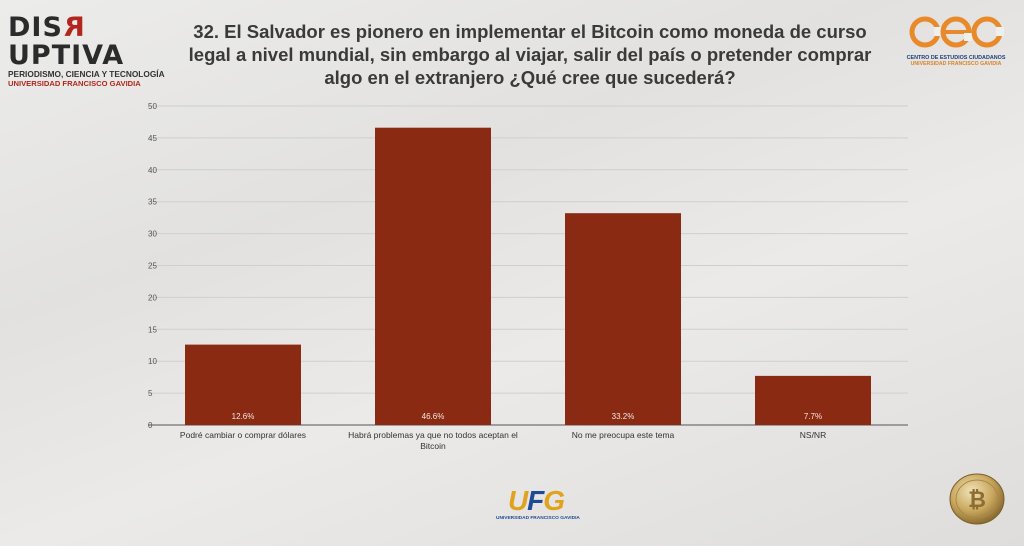  What do you see at coordinates (433, 416) in the screenshot?
I see `data-label: 46.6%` at bounding box center [433, 416].